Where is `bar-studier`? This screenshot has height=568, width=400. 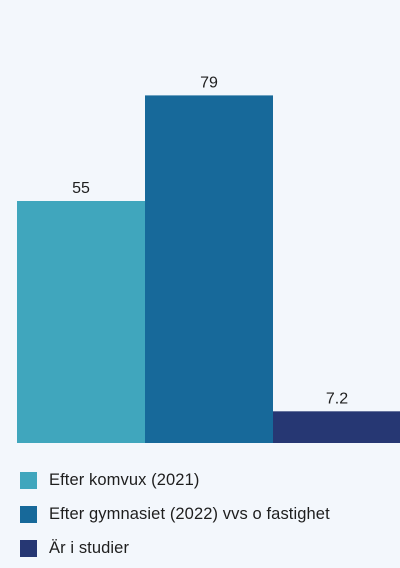
bar-studier is located at coordinates (336, 427).